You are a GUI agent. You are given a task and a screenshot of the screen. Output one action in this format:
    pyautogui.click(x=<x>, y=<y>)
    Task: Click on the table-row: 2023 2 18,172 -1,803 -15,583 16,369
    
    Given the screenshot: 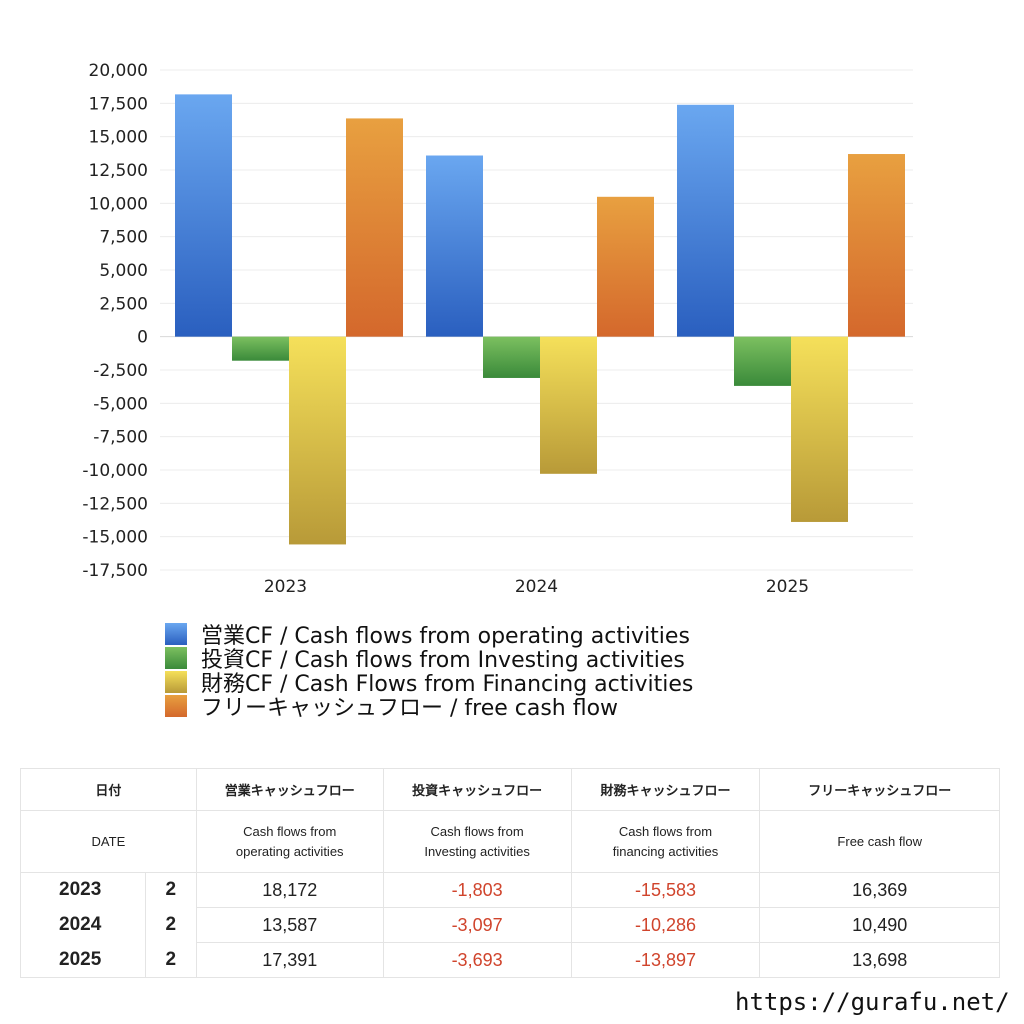 What is the action you would take?
    pyautogui.click(x=510, y=890)
    